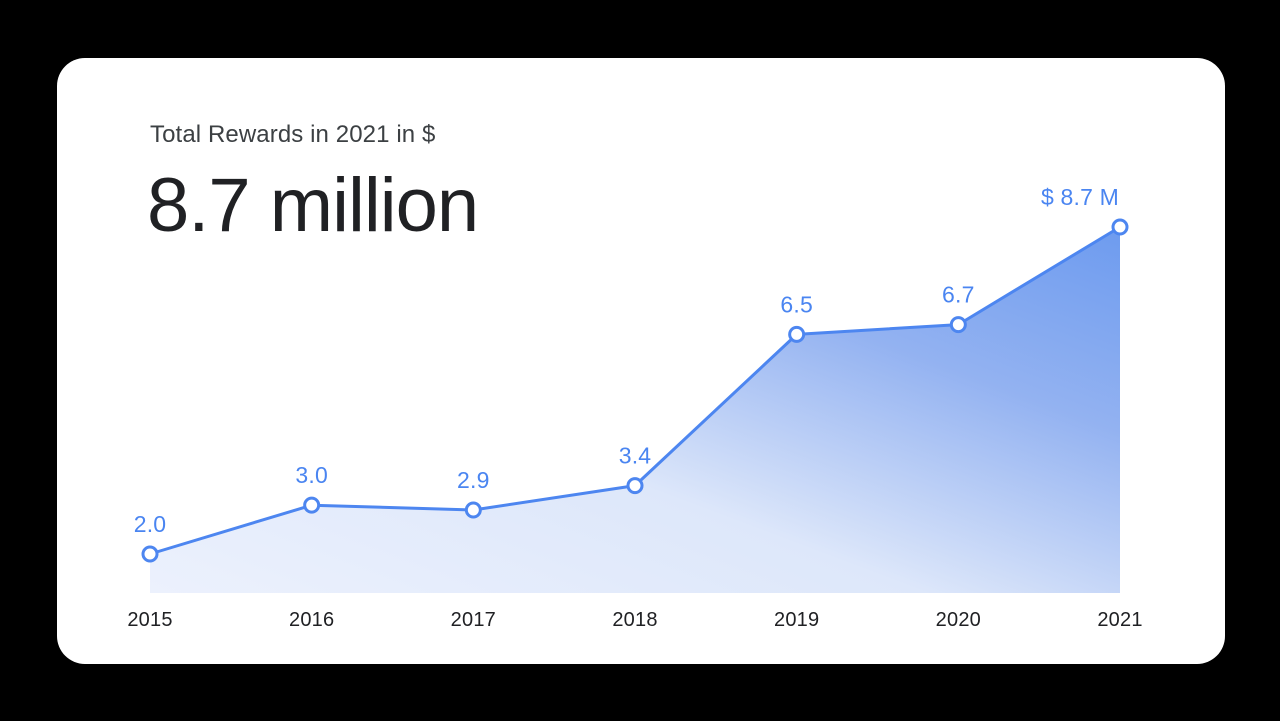 This screenshot has width=1280, height=721. Describe the element at coordinates (473, 510) in the screenshot. I see `data-point-marker-2017` at that location.